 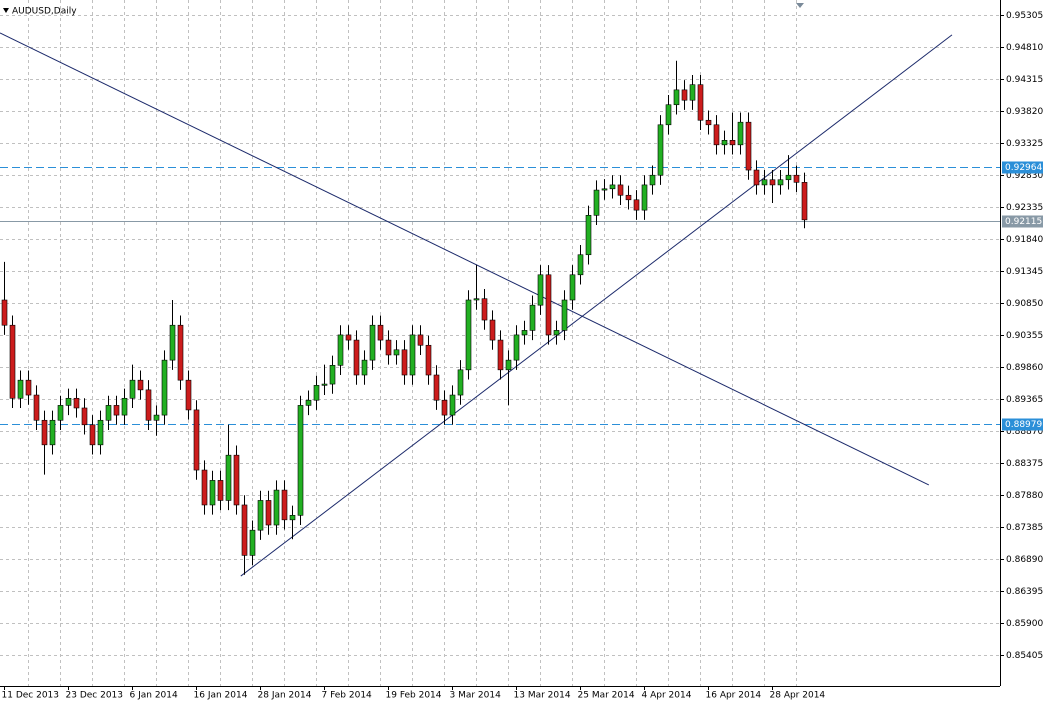 I want to click on x-tick-label: 4 Apr 2014, so click(x=667, y=696).